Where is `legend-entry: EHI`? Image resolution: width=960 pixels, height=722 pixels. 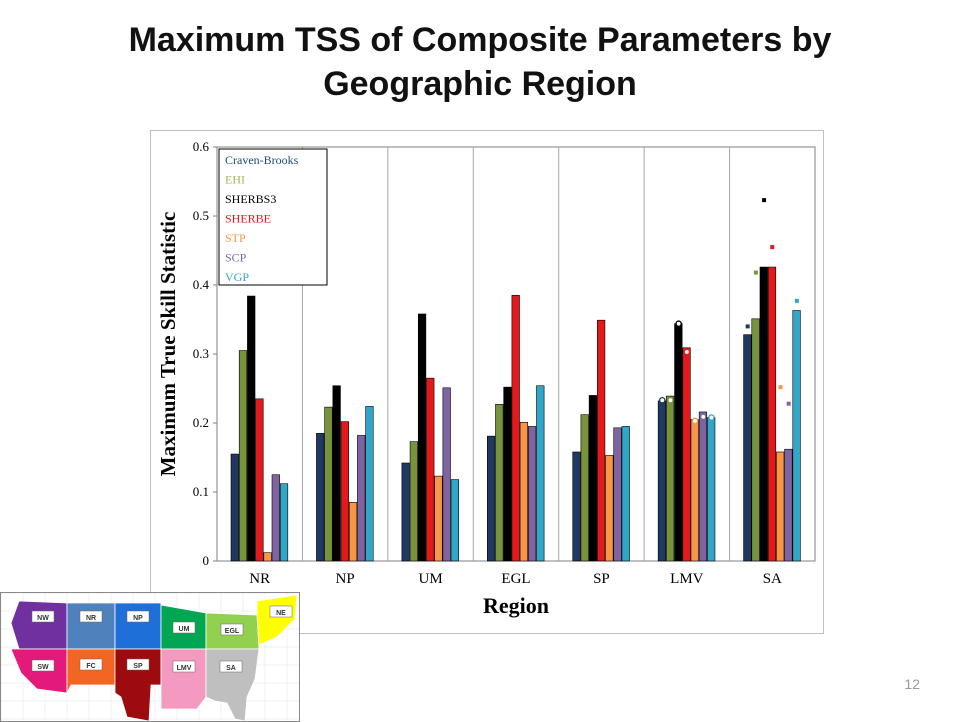 legend-entry: EHI is located at coordinates (235, 180).